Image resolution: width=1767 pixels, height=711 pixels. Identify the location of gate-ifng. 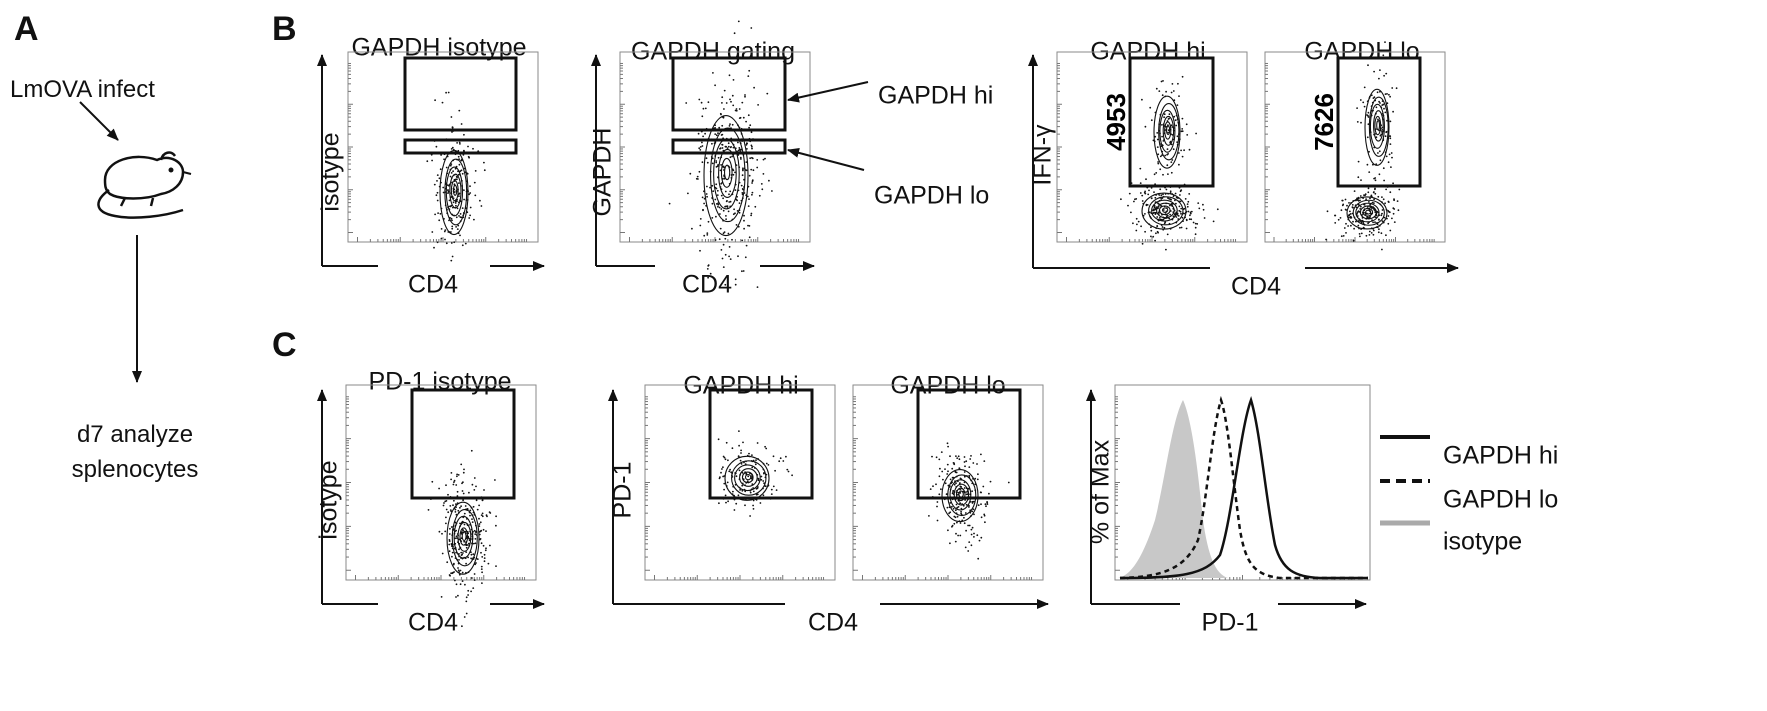
(1171, 122).